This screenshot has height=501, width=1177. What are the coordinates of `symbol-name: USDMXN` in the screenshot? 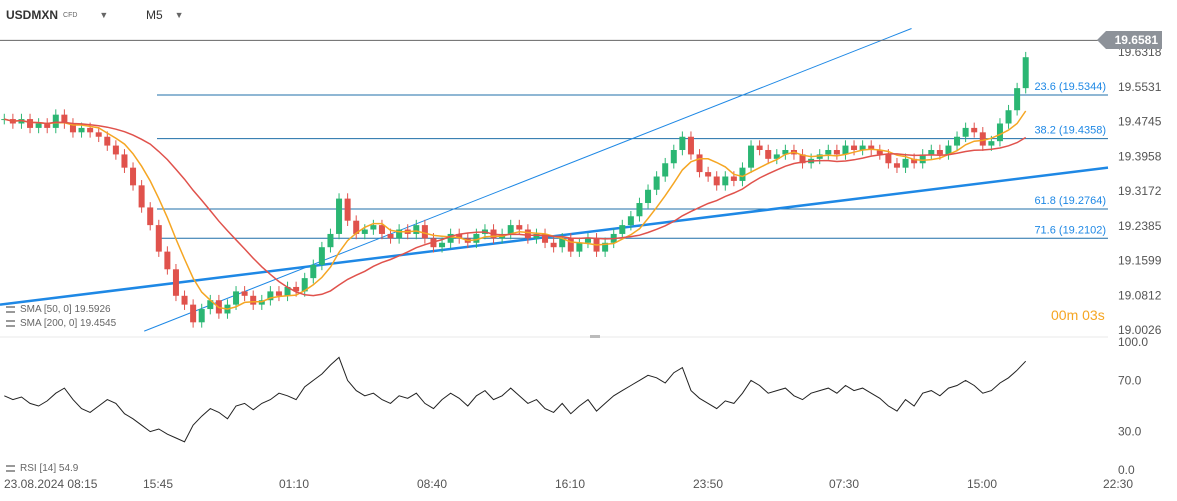 It's located at (32, 15).